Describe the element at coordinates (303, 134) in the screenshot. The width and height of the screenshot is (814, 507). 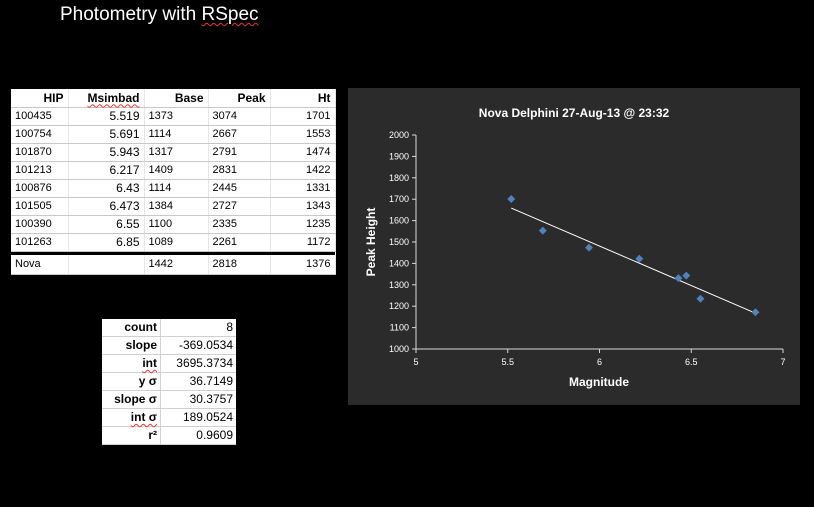
I see `table-cell-ht: 1553` at that location.